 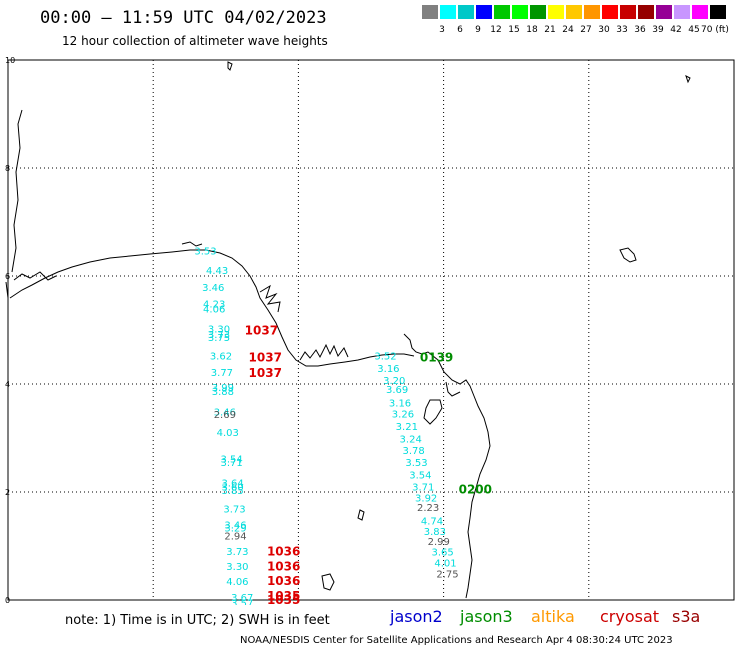 What do you see at coordinates (532, 30) in the screenshot?
I see `colorbar-label: 18` at bounding box center [532, 30].